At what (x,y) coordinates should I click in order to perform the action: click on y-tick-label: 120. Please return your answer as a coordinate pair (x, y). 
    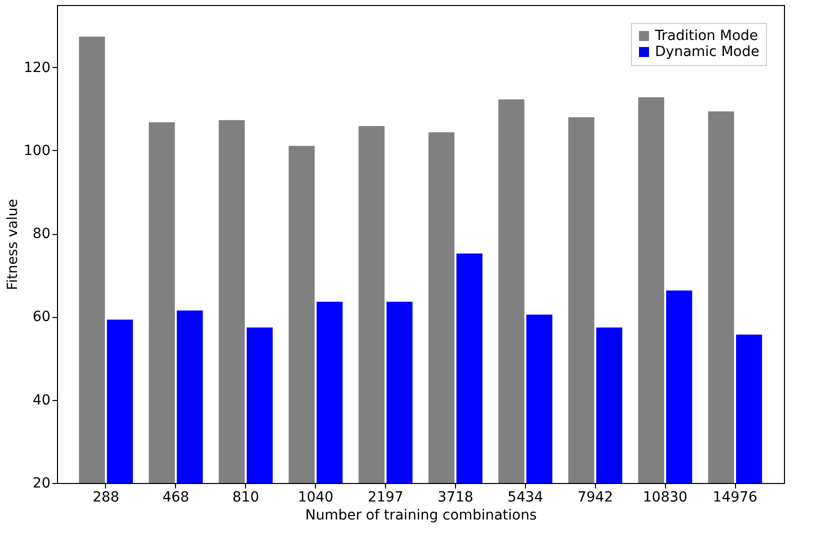
    Looking at the image, I should click on (37, 68).